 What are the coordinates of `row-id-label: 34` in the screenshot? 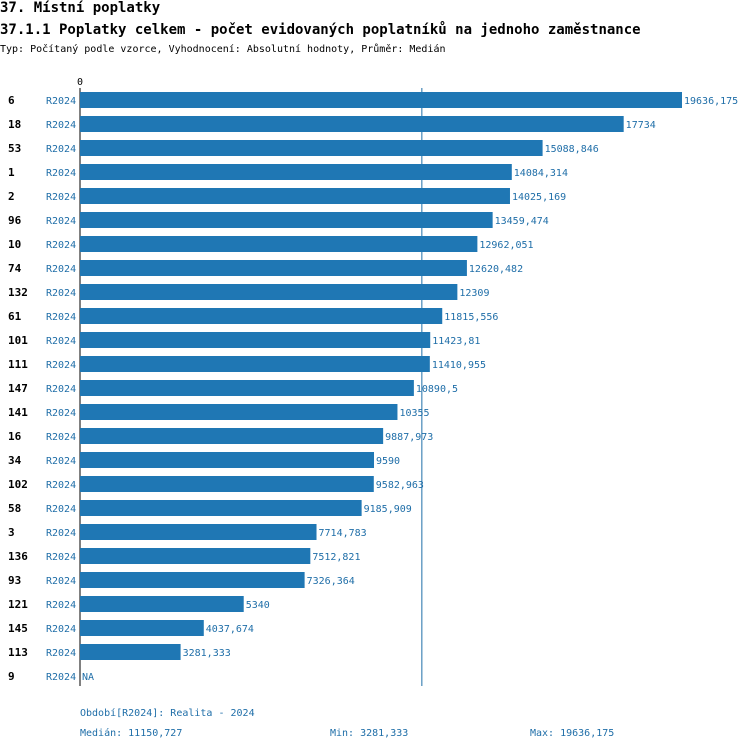 It's located at (15, 460).